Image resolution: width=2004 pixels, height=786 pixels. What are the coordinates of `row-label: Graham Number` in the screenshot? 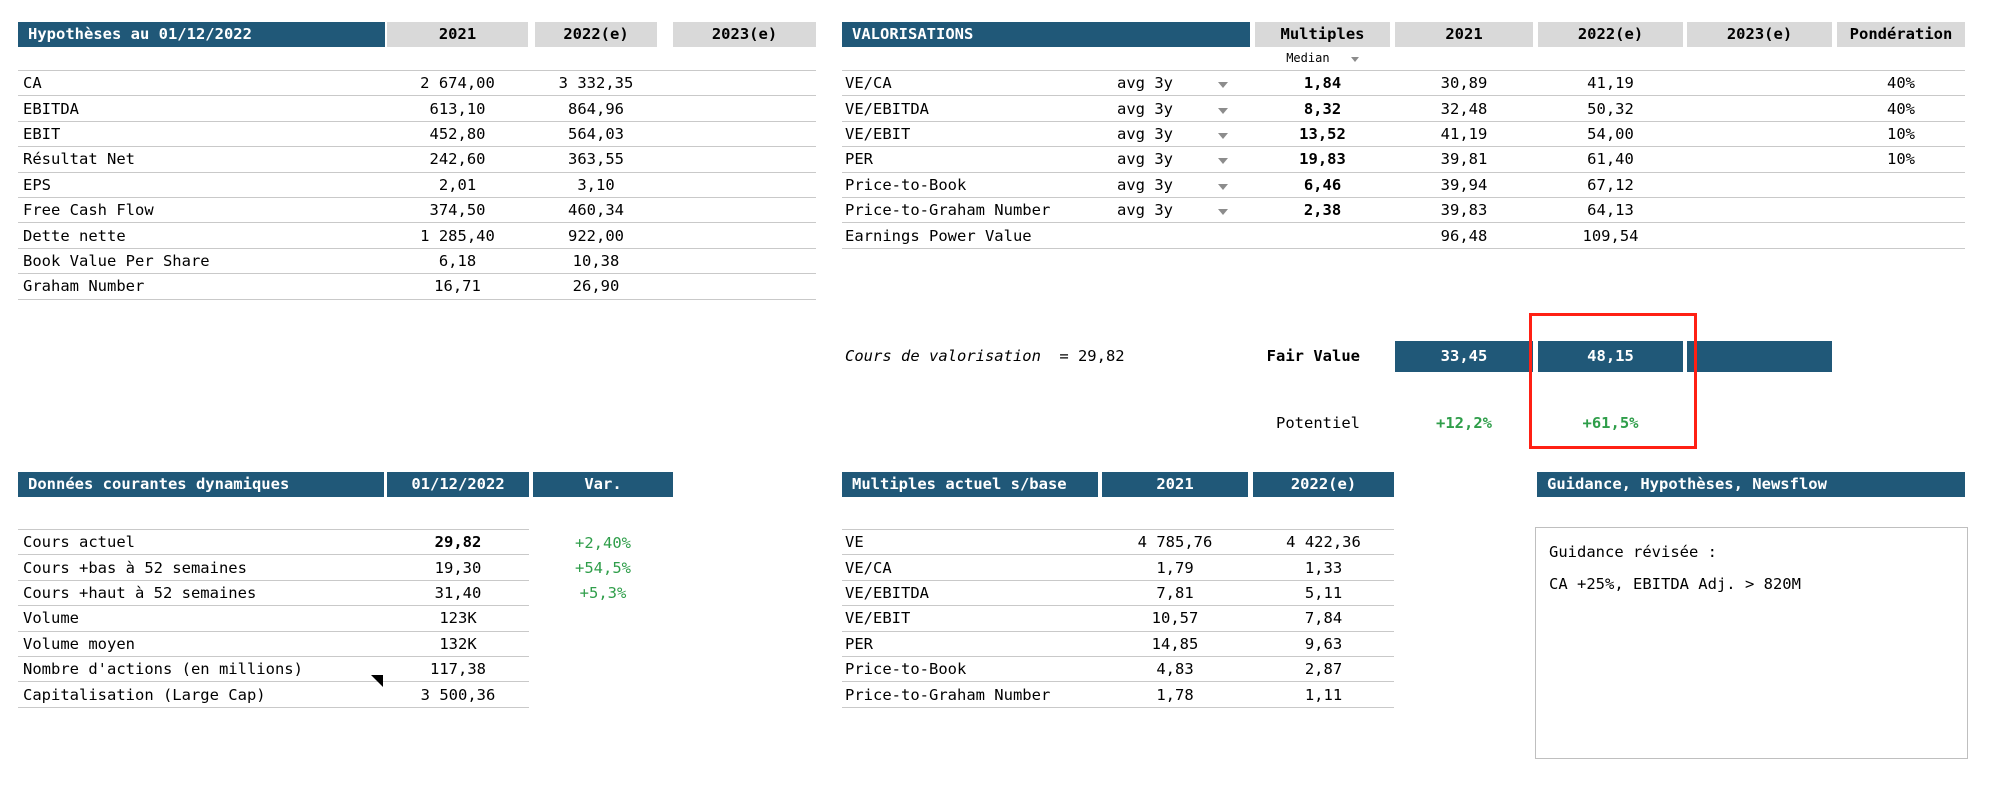 It's located at (84, 286).